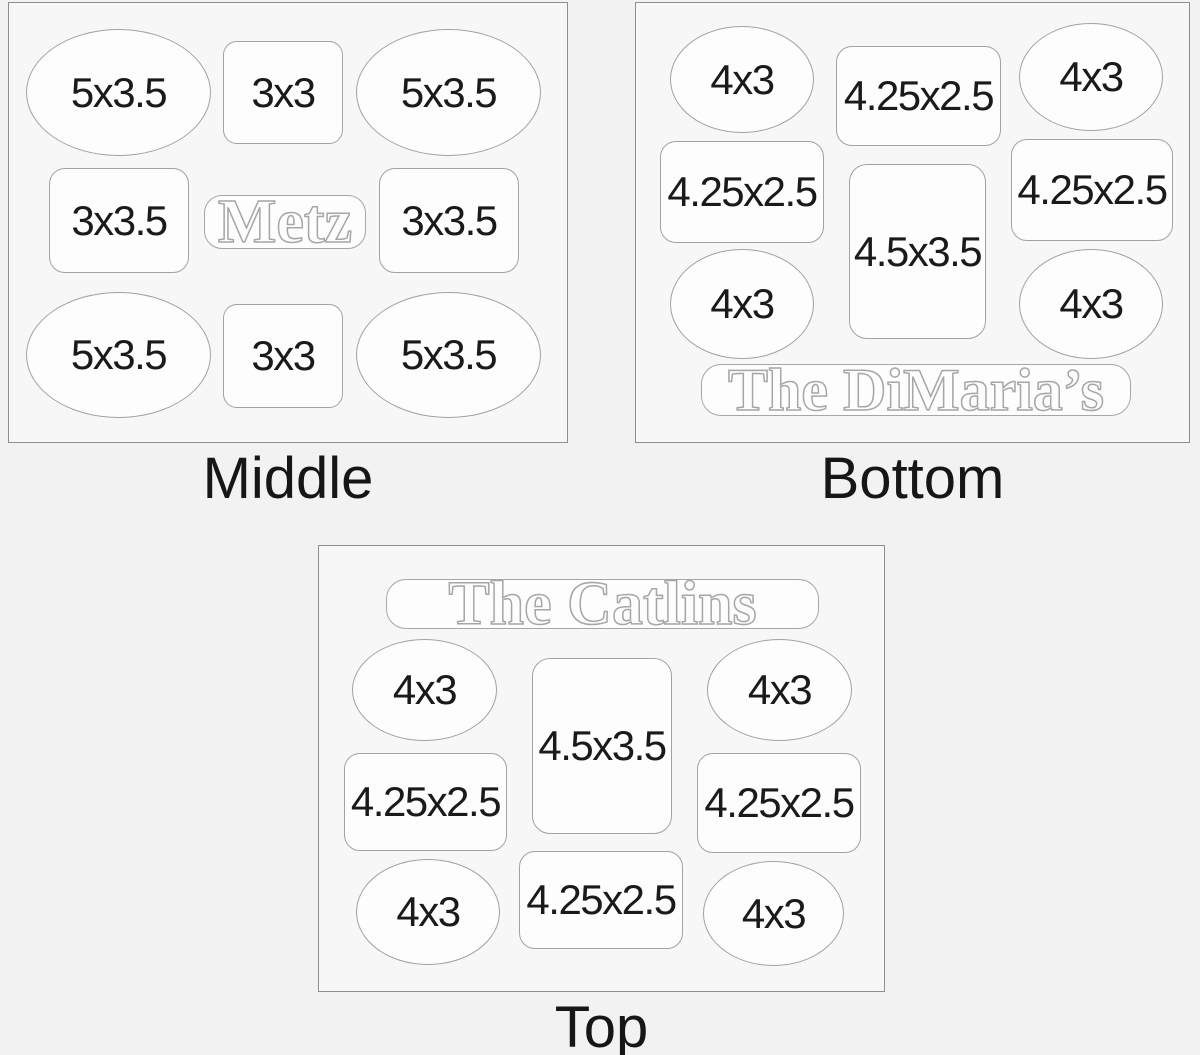 This screenshot has height=1055, width=1200. I want to click on engraved-name-text: The Catlins, so click(603, 604).